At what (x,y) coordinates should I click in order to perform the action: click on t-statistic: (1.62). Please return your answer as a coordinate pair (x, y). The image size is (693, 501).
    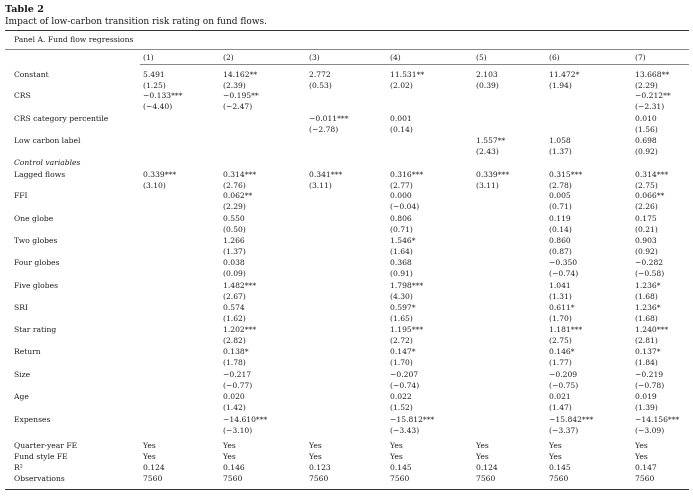
    Looking at the image, I should click on (234, 318).